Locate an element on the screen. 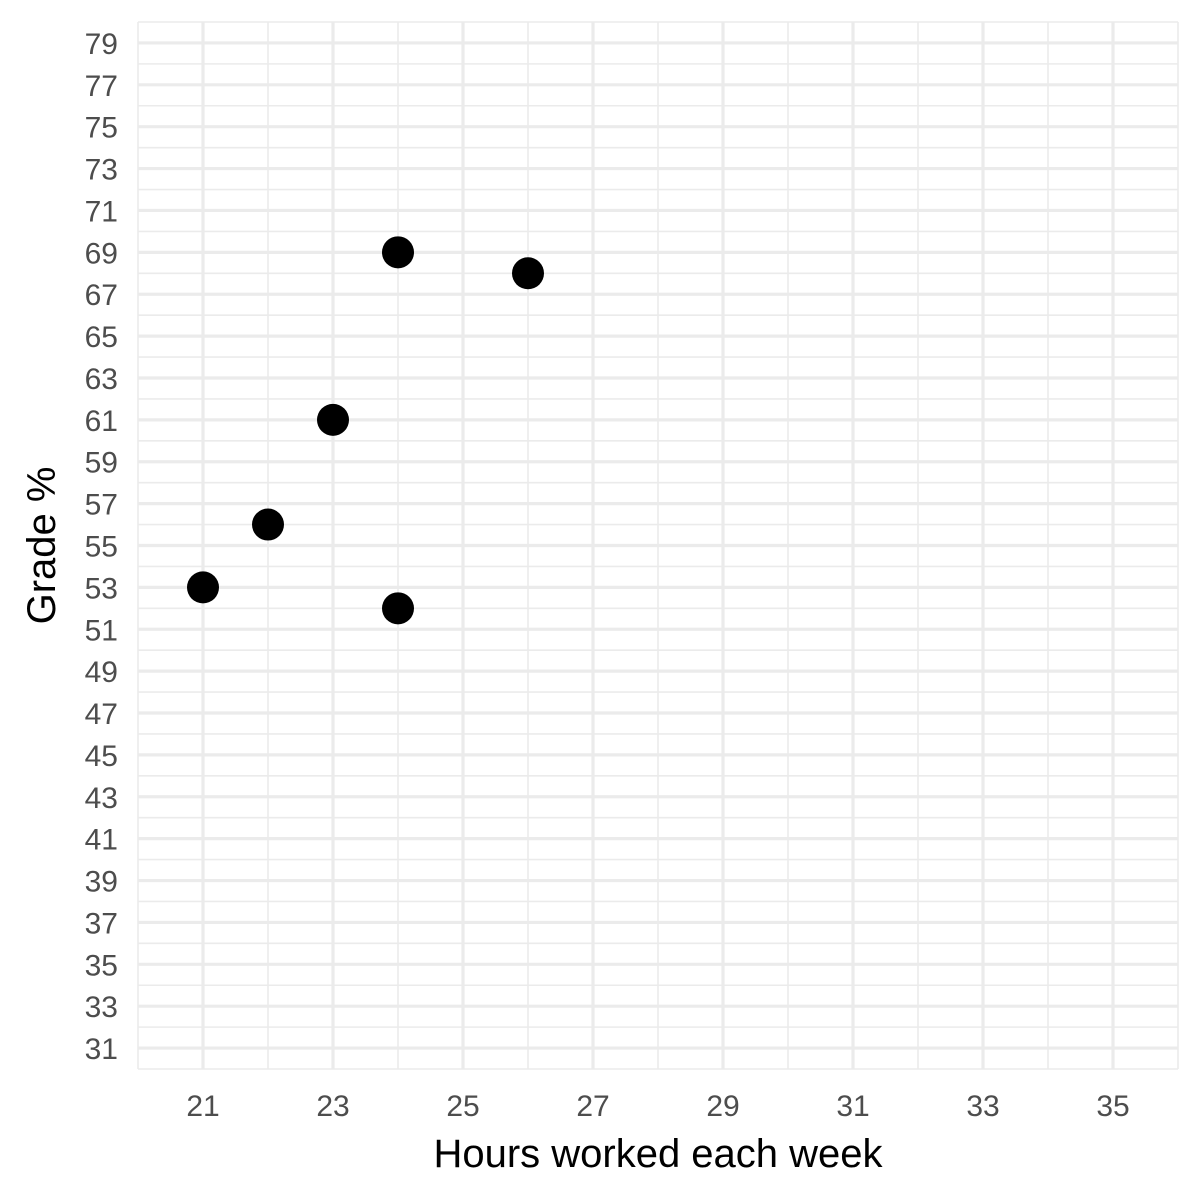 The image size is (1200, 1200). y-tick-label: 55 is located at coordinates (101, 547).